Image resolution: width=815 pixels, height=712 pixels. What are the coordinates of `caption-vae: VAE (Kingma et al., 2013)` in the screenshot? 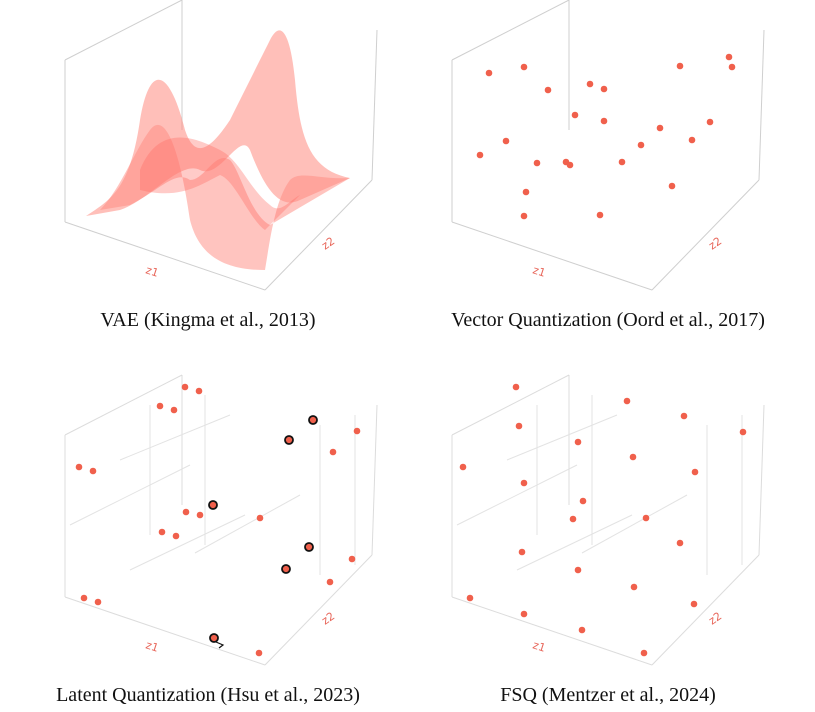 It's located at (208, 320).